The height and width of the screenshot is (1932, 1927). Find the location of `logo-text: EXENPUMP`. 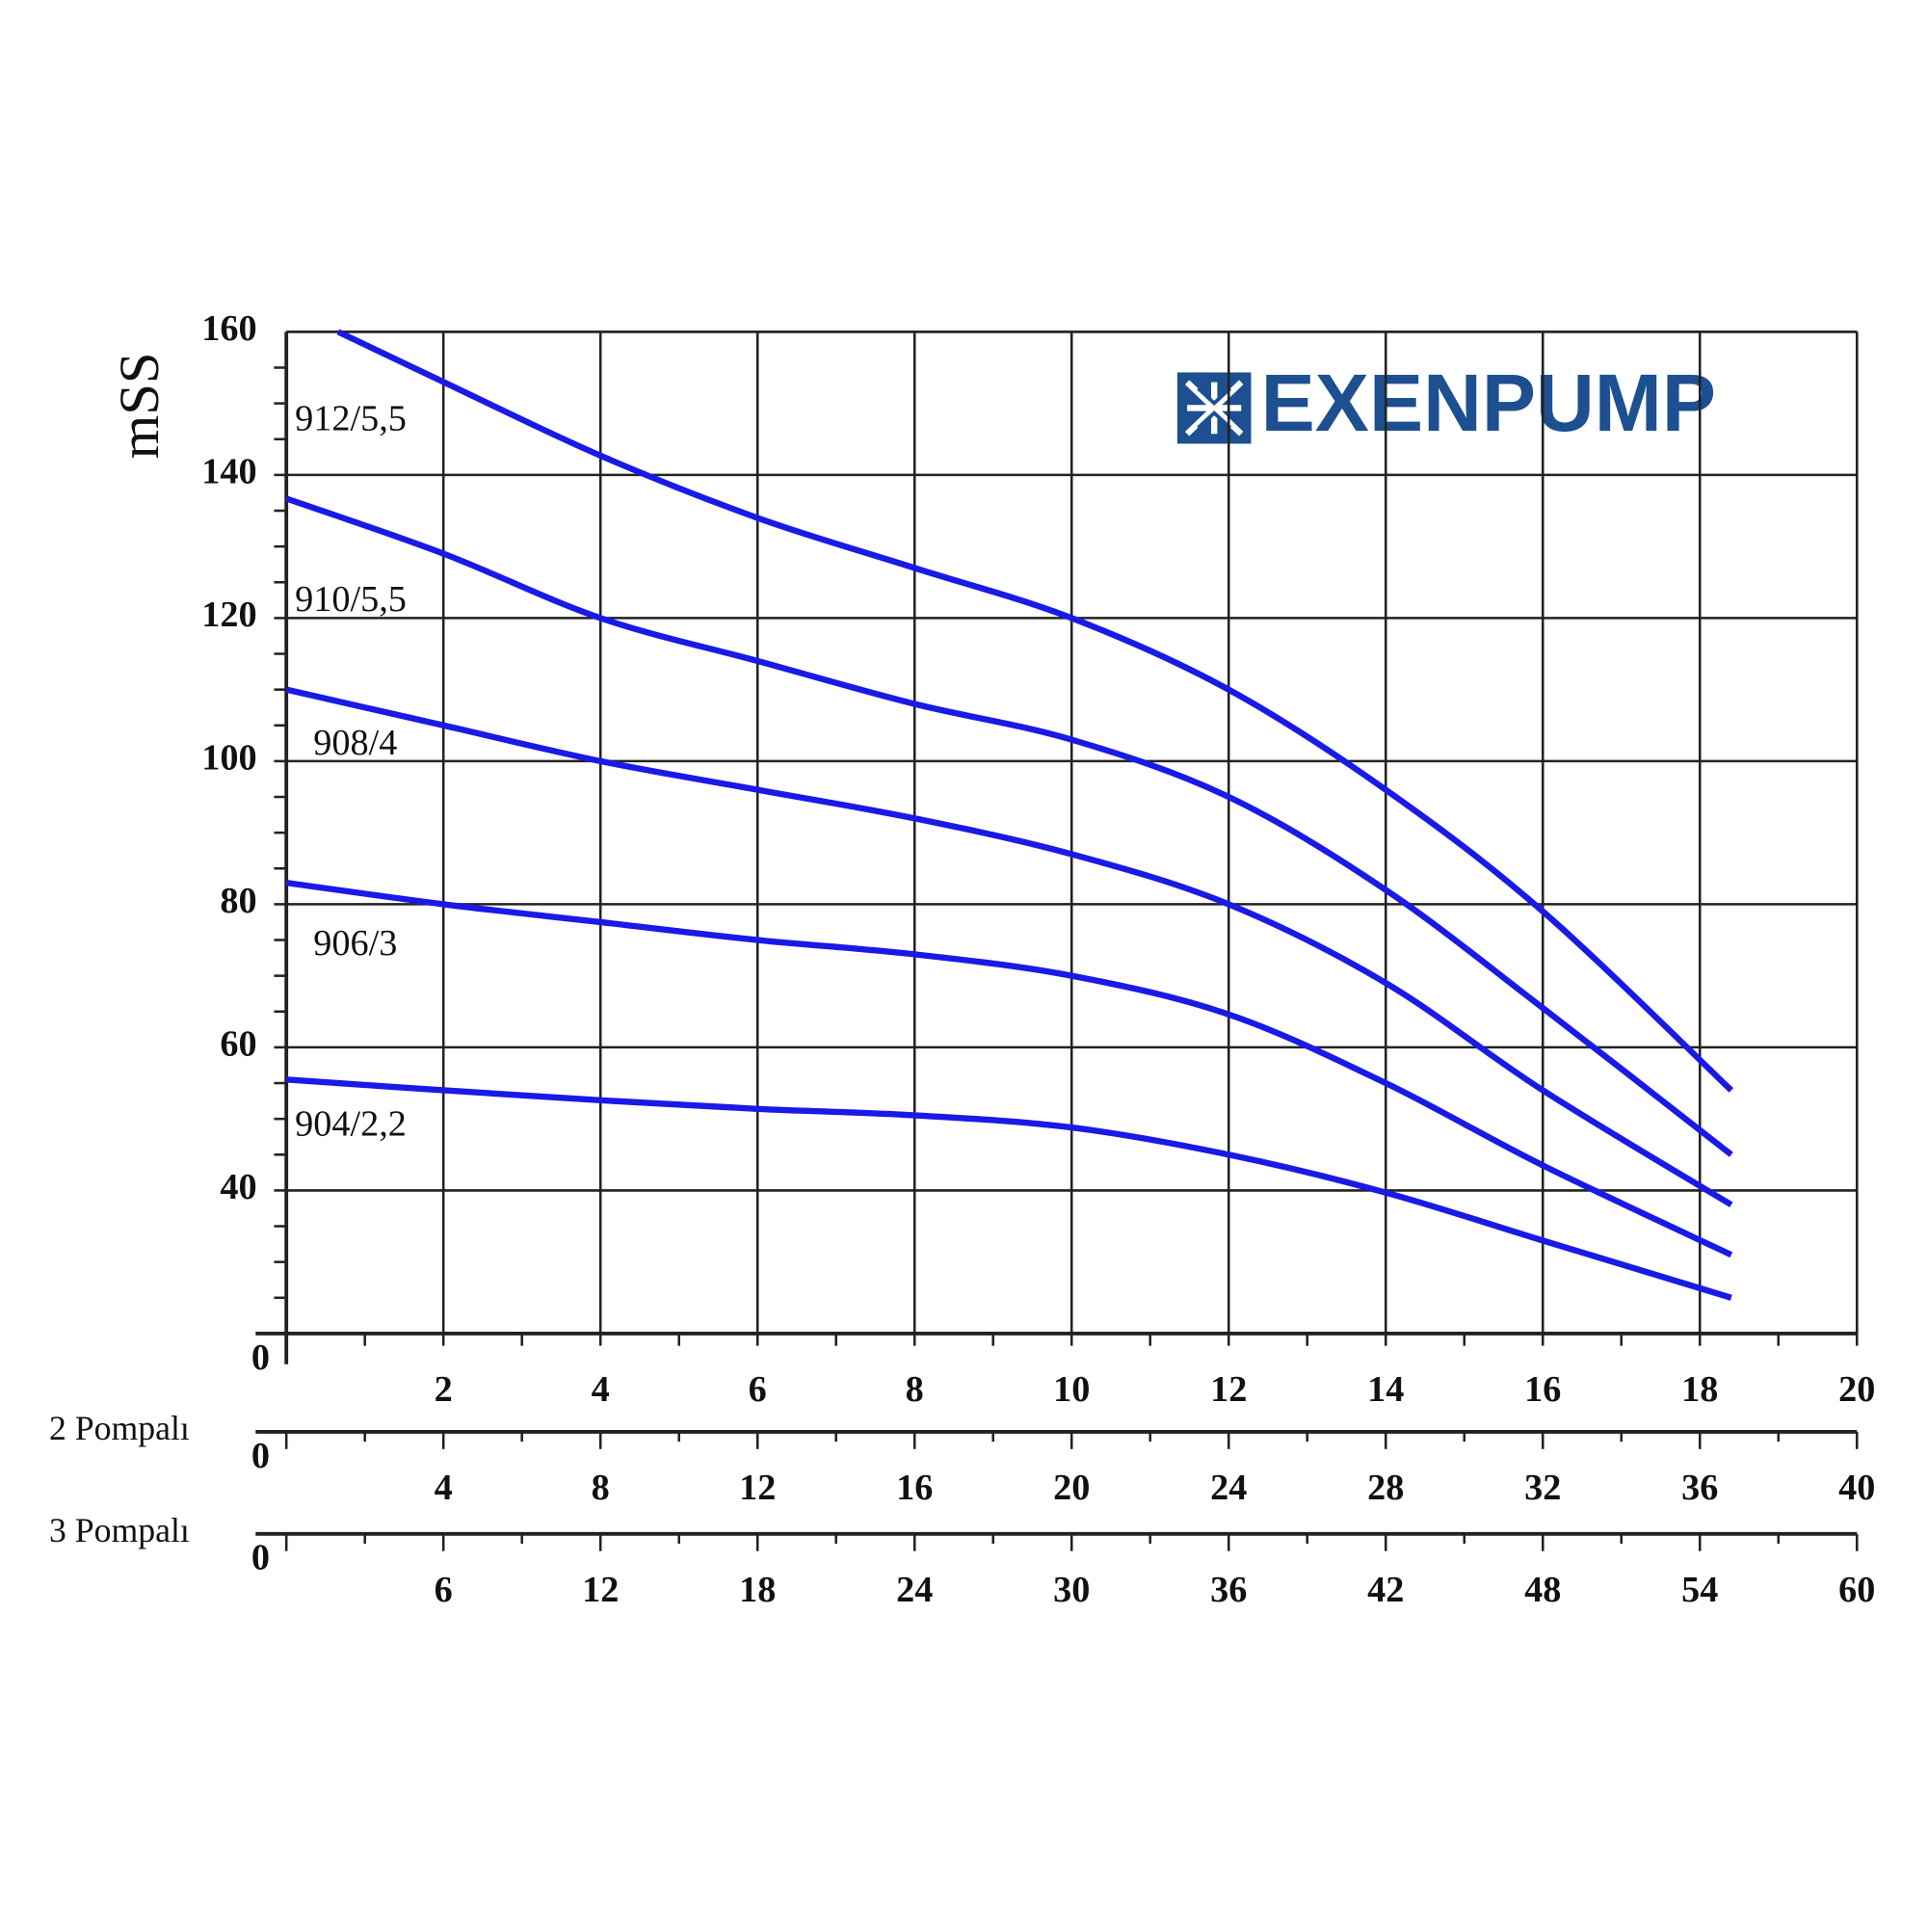

logo-text: EXENPUMP is located at coordinates (1488, 402).